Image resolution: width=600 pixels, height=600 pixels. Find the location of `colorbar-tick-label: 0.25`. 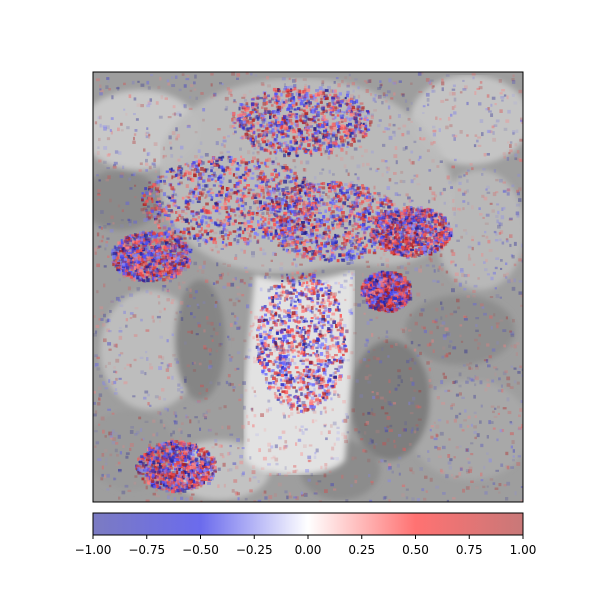

colorbar-tick-label: 0.25 is located at coordinates (361, 550).